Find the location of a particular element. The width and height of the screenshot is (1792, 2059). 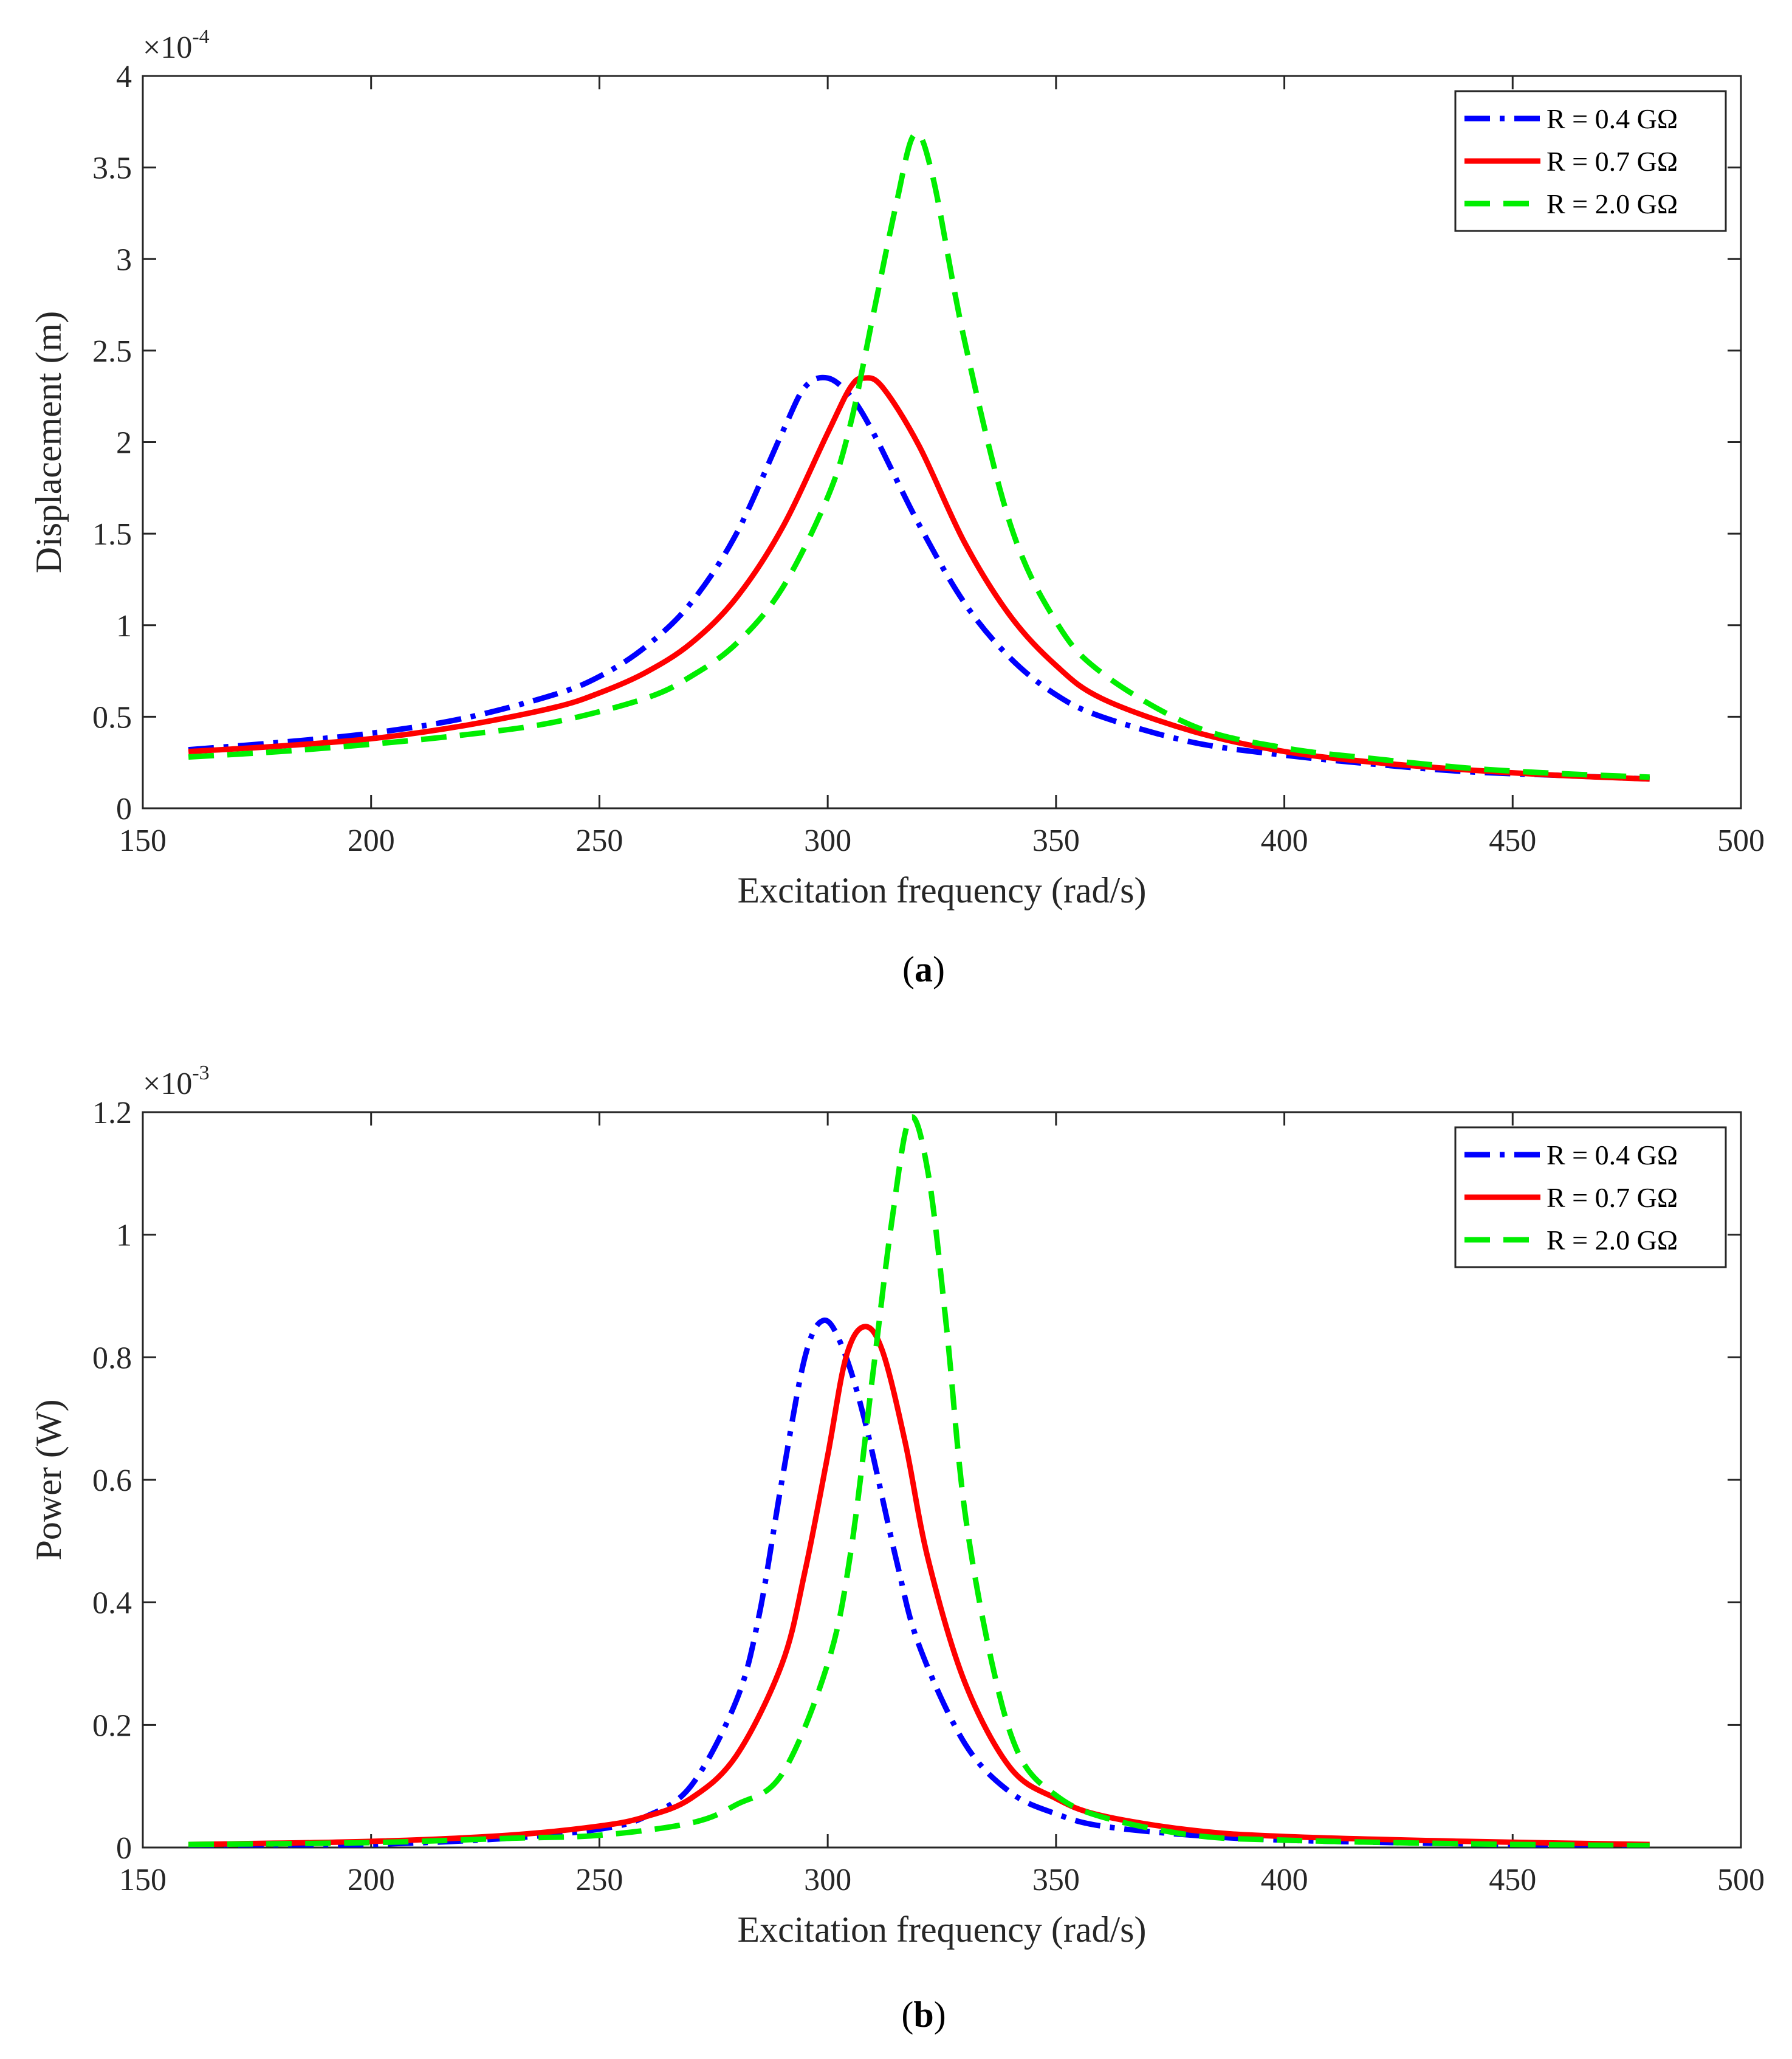

y-tick-label: 0.4 is located at coordinates (112, 1603).